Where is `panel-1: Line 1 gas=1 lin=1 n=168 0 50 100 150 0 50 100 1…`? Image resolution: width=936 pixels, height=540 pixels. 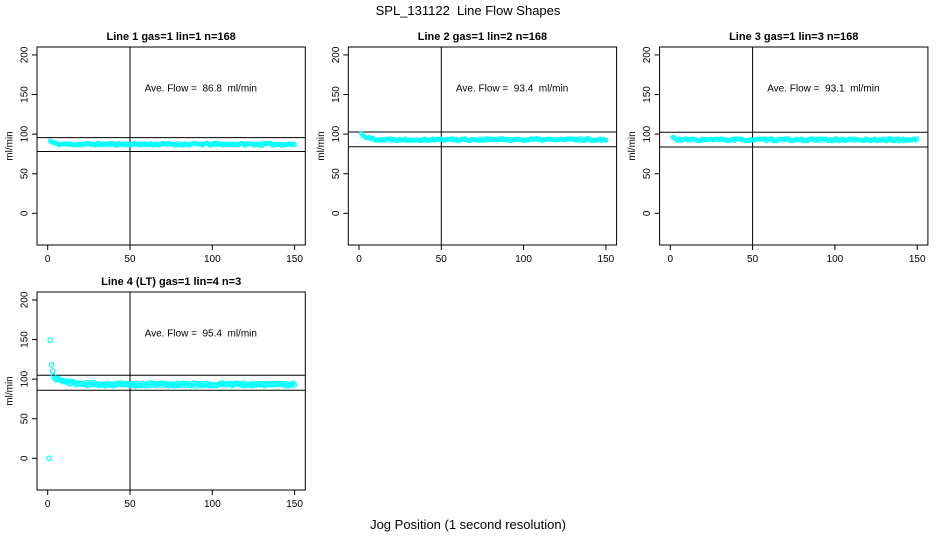
panel-1: Line 1 gas=1 lin=1 n=168 0 50 100 150 0 50 100 1… is located at coordinates (155, 148).